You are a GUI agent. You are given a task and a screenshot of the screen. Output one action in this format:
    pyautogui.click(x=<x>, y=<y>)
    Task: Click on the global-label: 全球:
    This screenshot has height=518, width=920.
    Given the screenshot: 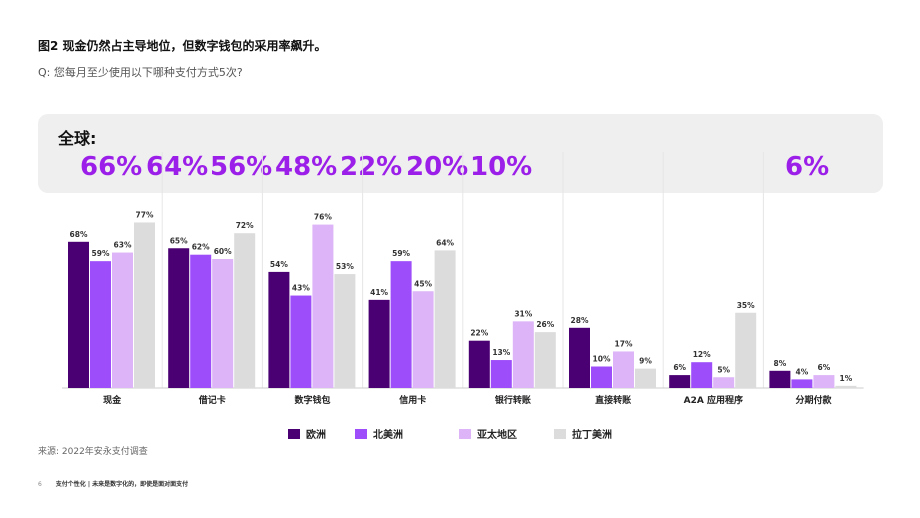 What is the action you would take?
    pyautogui.click(x=77, y=138)
    